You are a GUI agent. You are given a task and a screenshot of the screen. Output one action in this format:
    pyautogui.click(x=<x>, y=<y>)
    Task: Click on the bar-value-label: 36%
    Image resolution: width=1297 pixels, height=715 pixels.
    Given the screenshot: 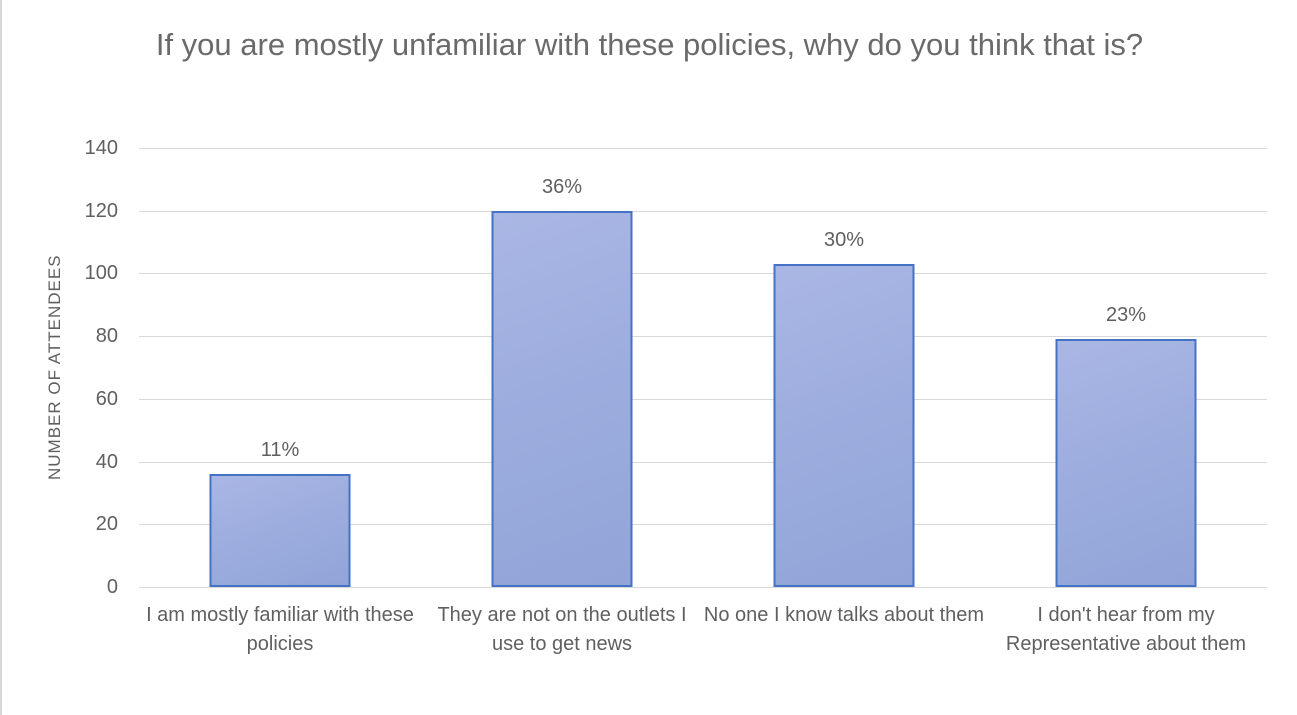 What is the action you would take?
    pyautogui.click(x=562, y=186)
    